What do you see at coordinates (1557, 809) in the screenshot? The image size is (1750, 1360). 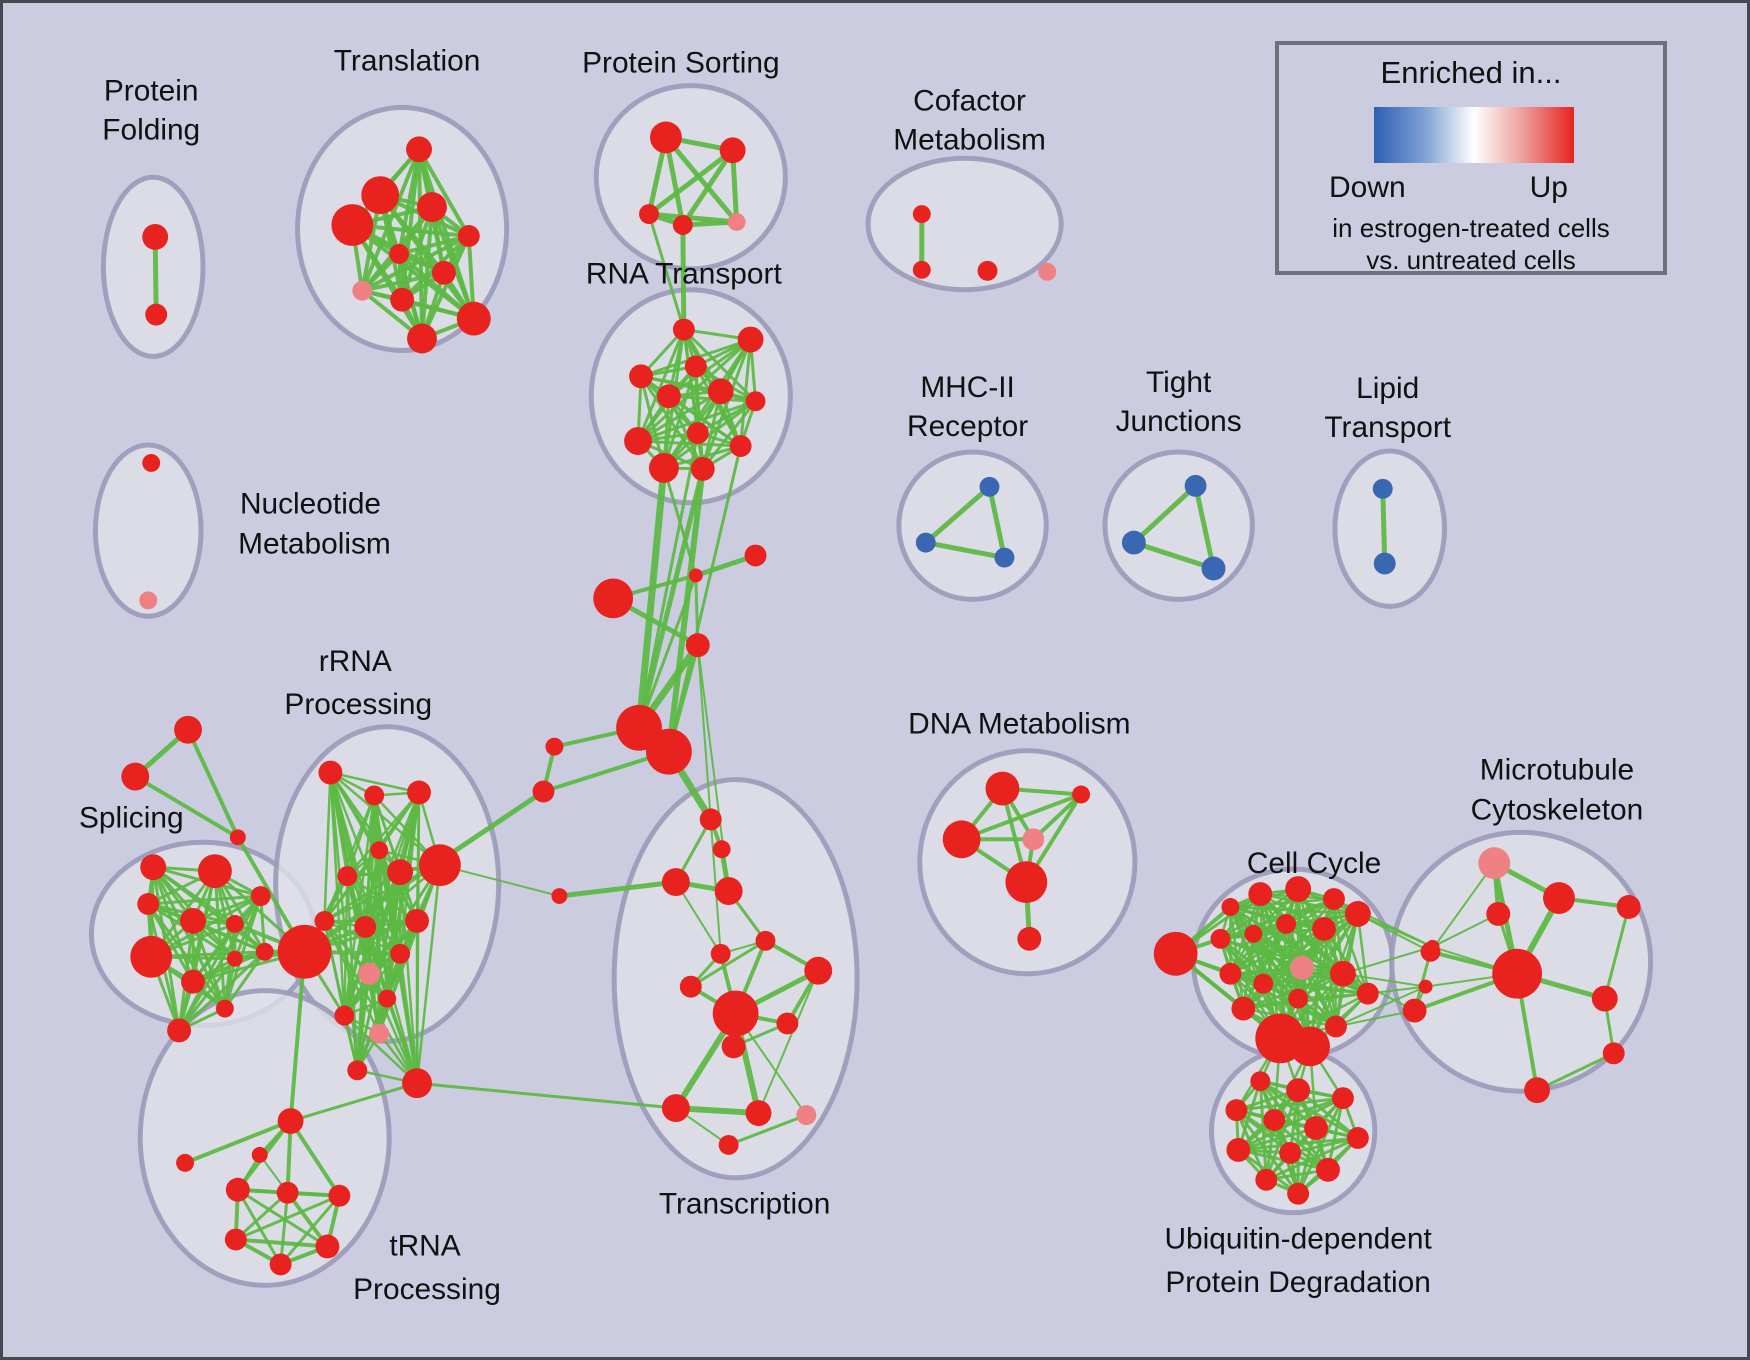 I see `cluster-label-microtubule-cytoskeleton: Cytoskeleton` at bounding box center [1557, 809].